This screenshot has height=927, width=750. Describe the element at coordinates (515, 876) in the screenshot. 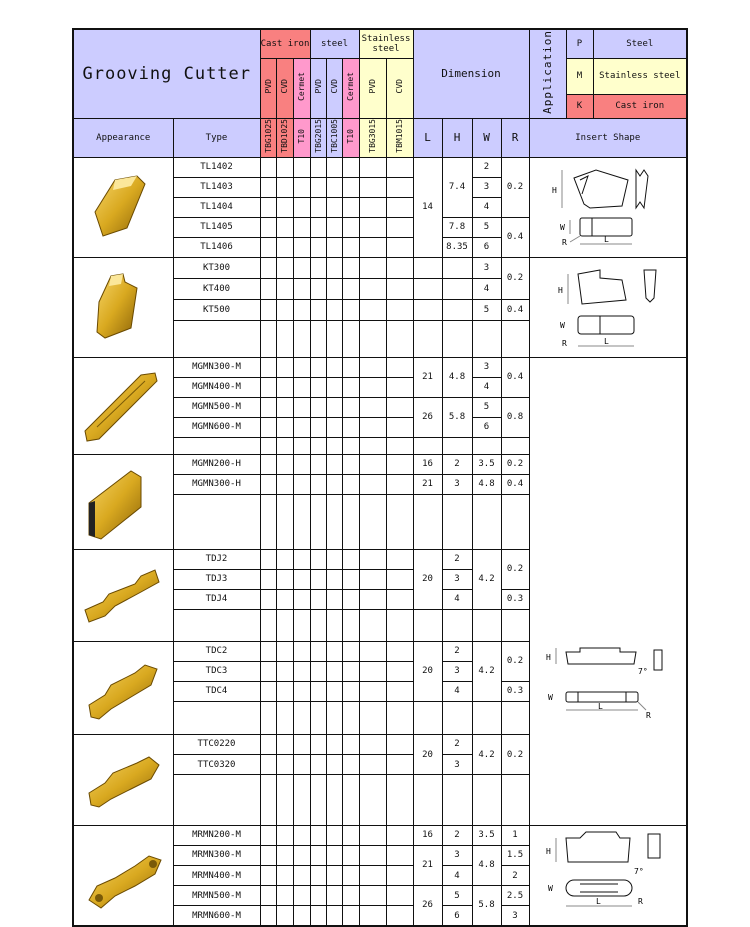

I see `dim-r-cell: 2` at that location.